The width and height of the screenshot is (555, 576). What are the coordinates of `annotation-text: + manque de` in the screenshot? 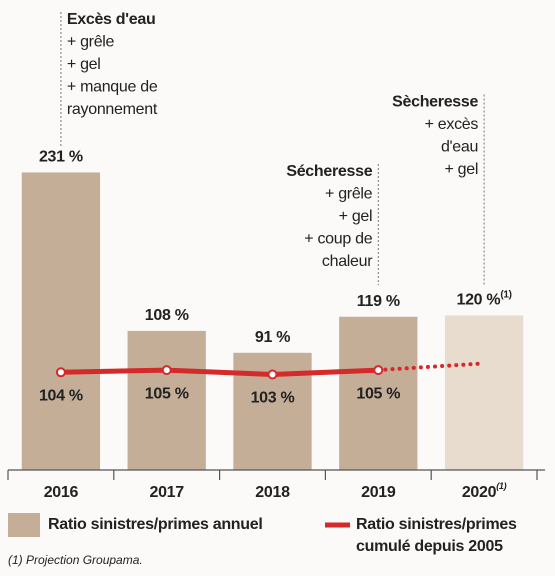 It's located at (112, 87).